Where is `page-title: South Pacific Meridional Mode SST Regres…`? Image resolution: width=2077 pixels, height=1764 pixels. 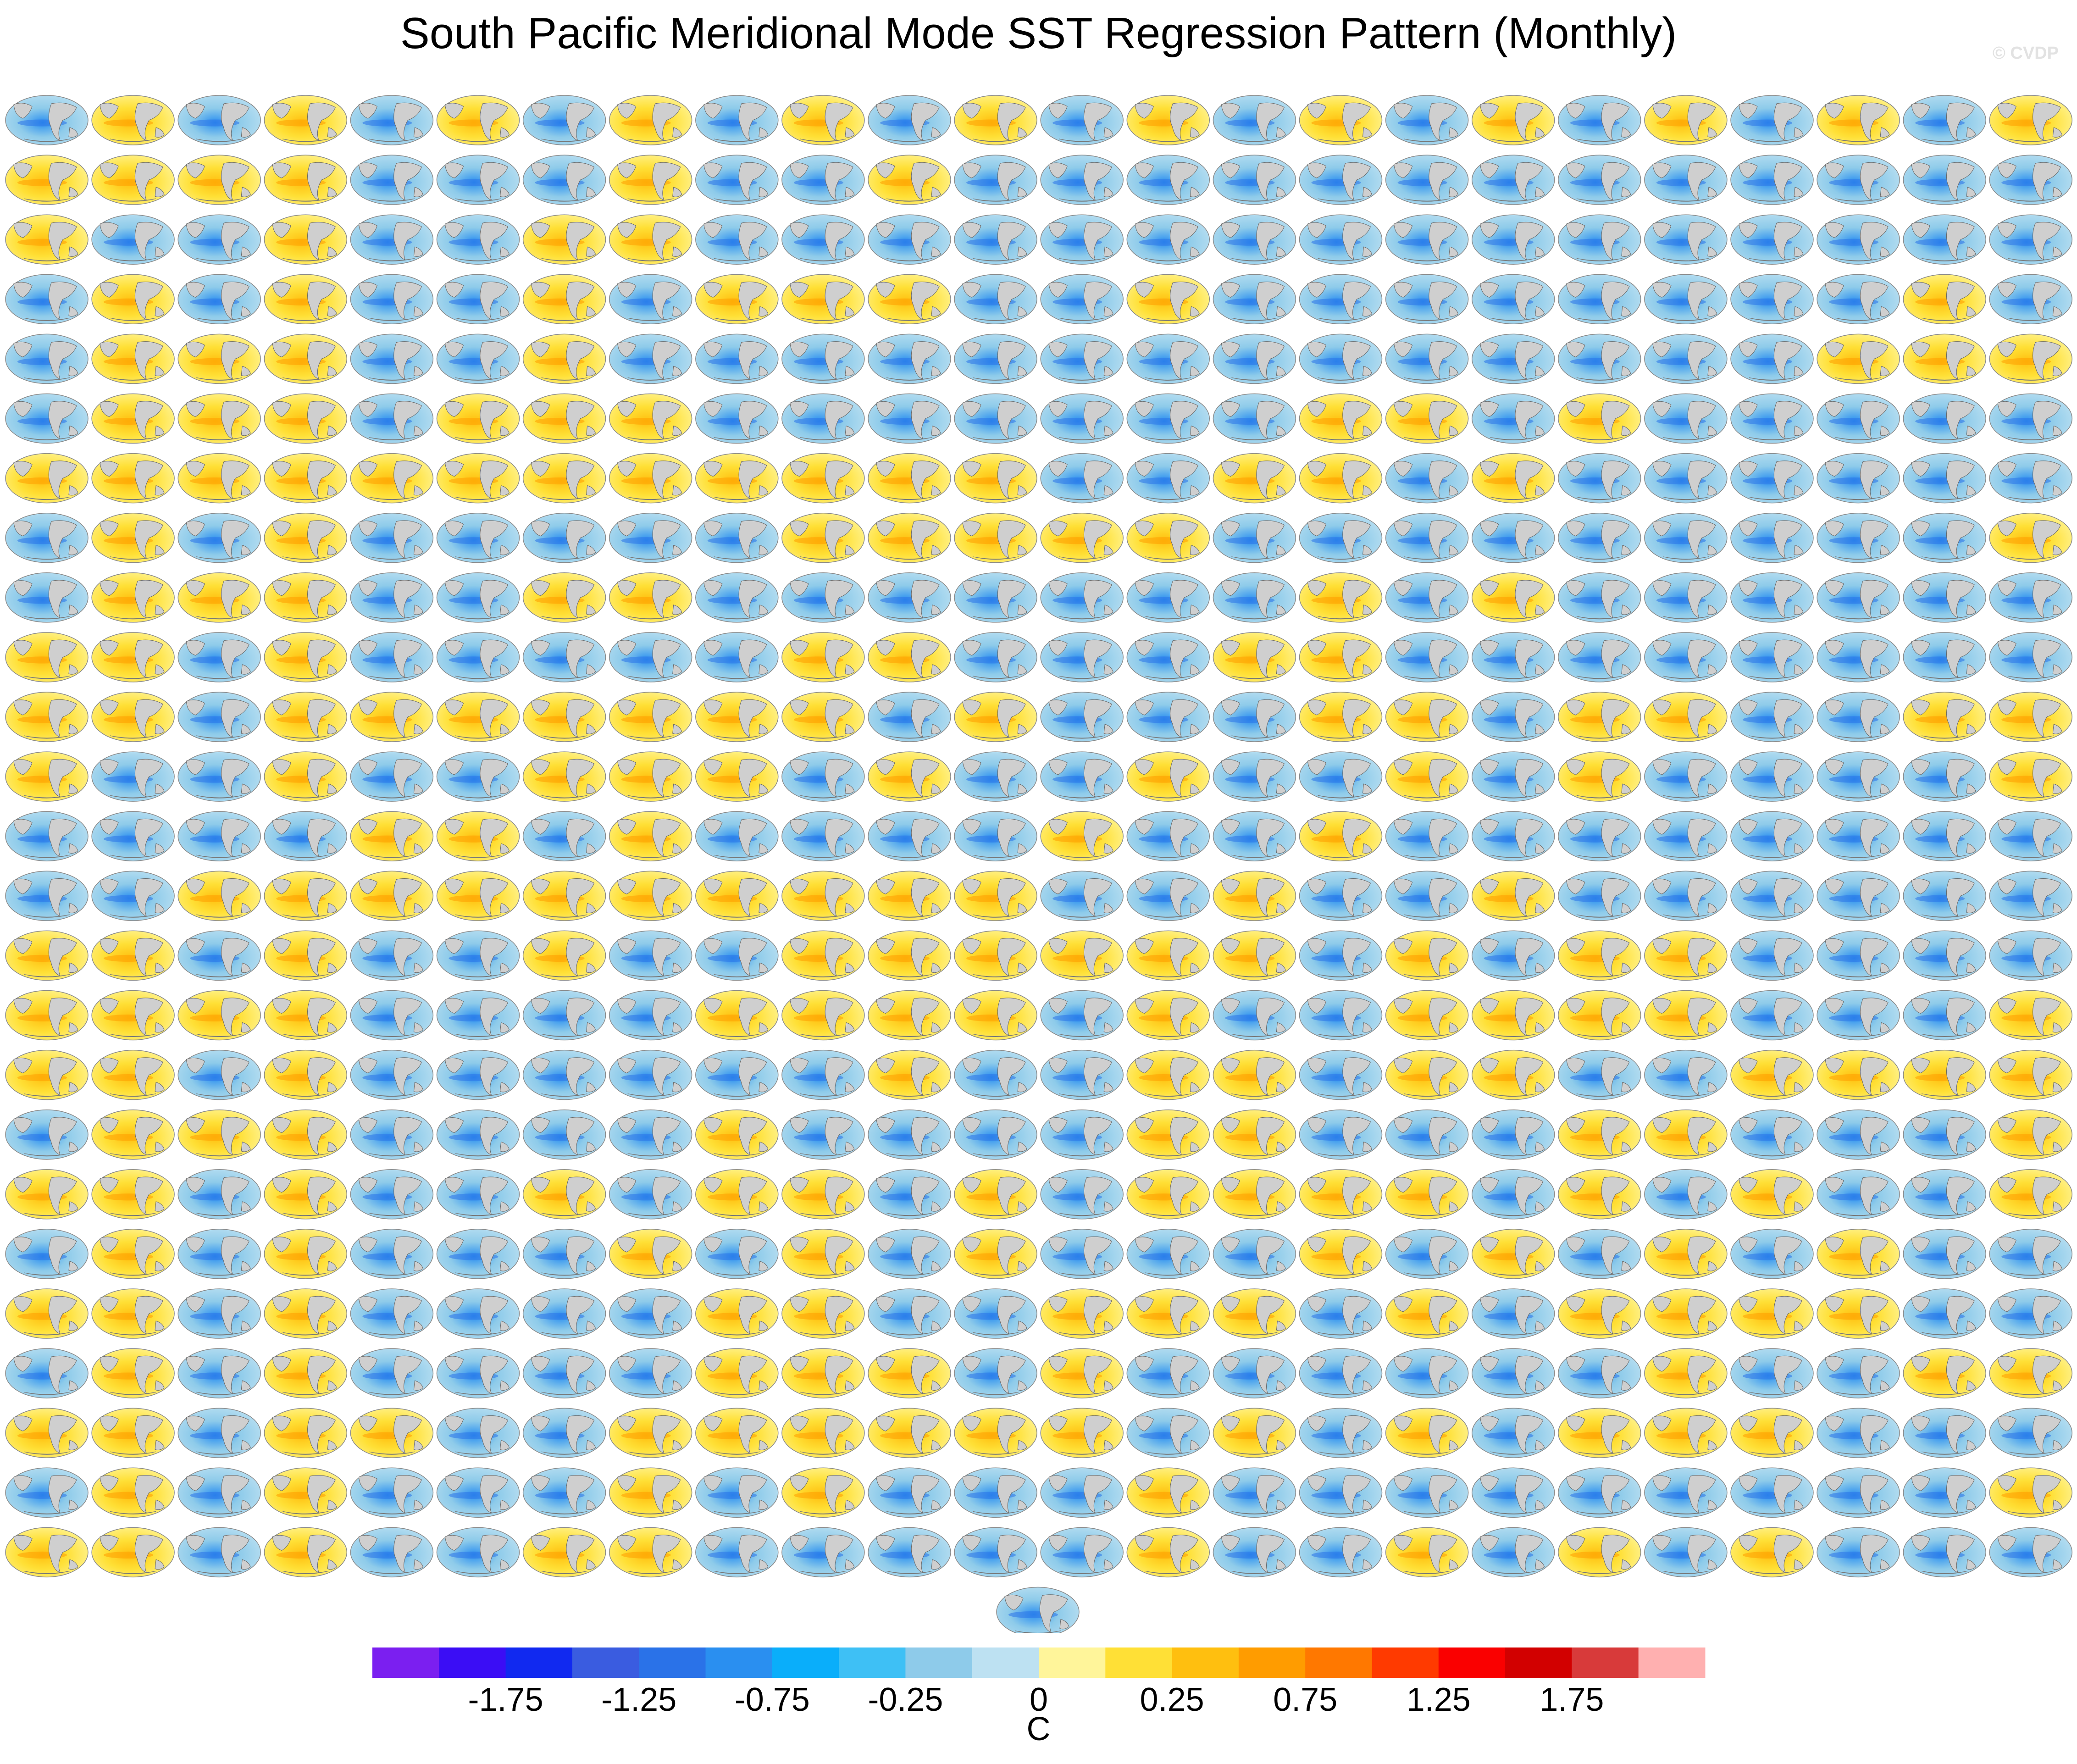 page-title: South Pacific Meridional Mode SST Regres… is located at coordinates (1038, 33).